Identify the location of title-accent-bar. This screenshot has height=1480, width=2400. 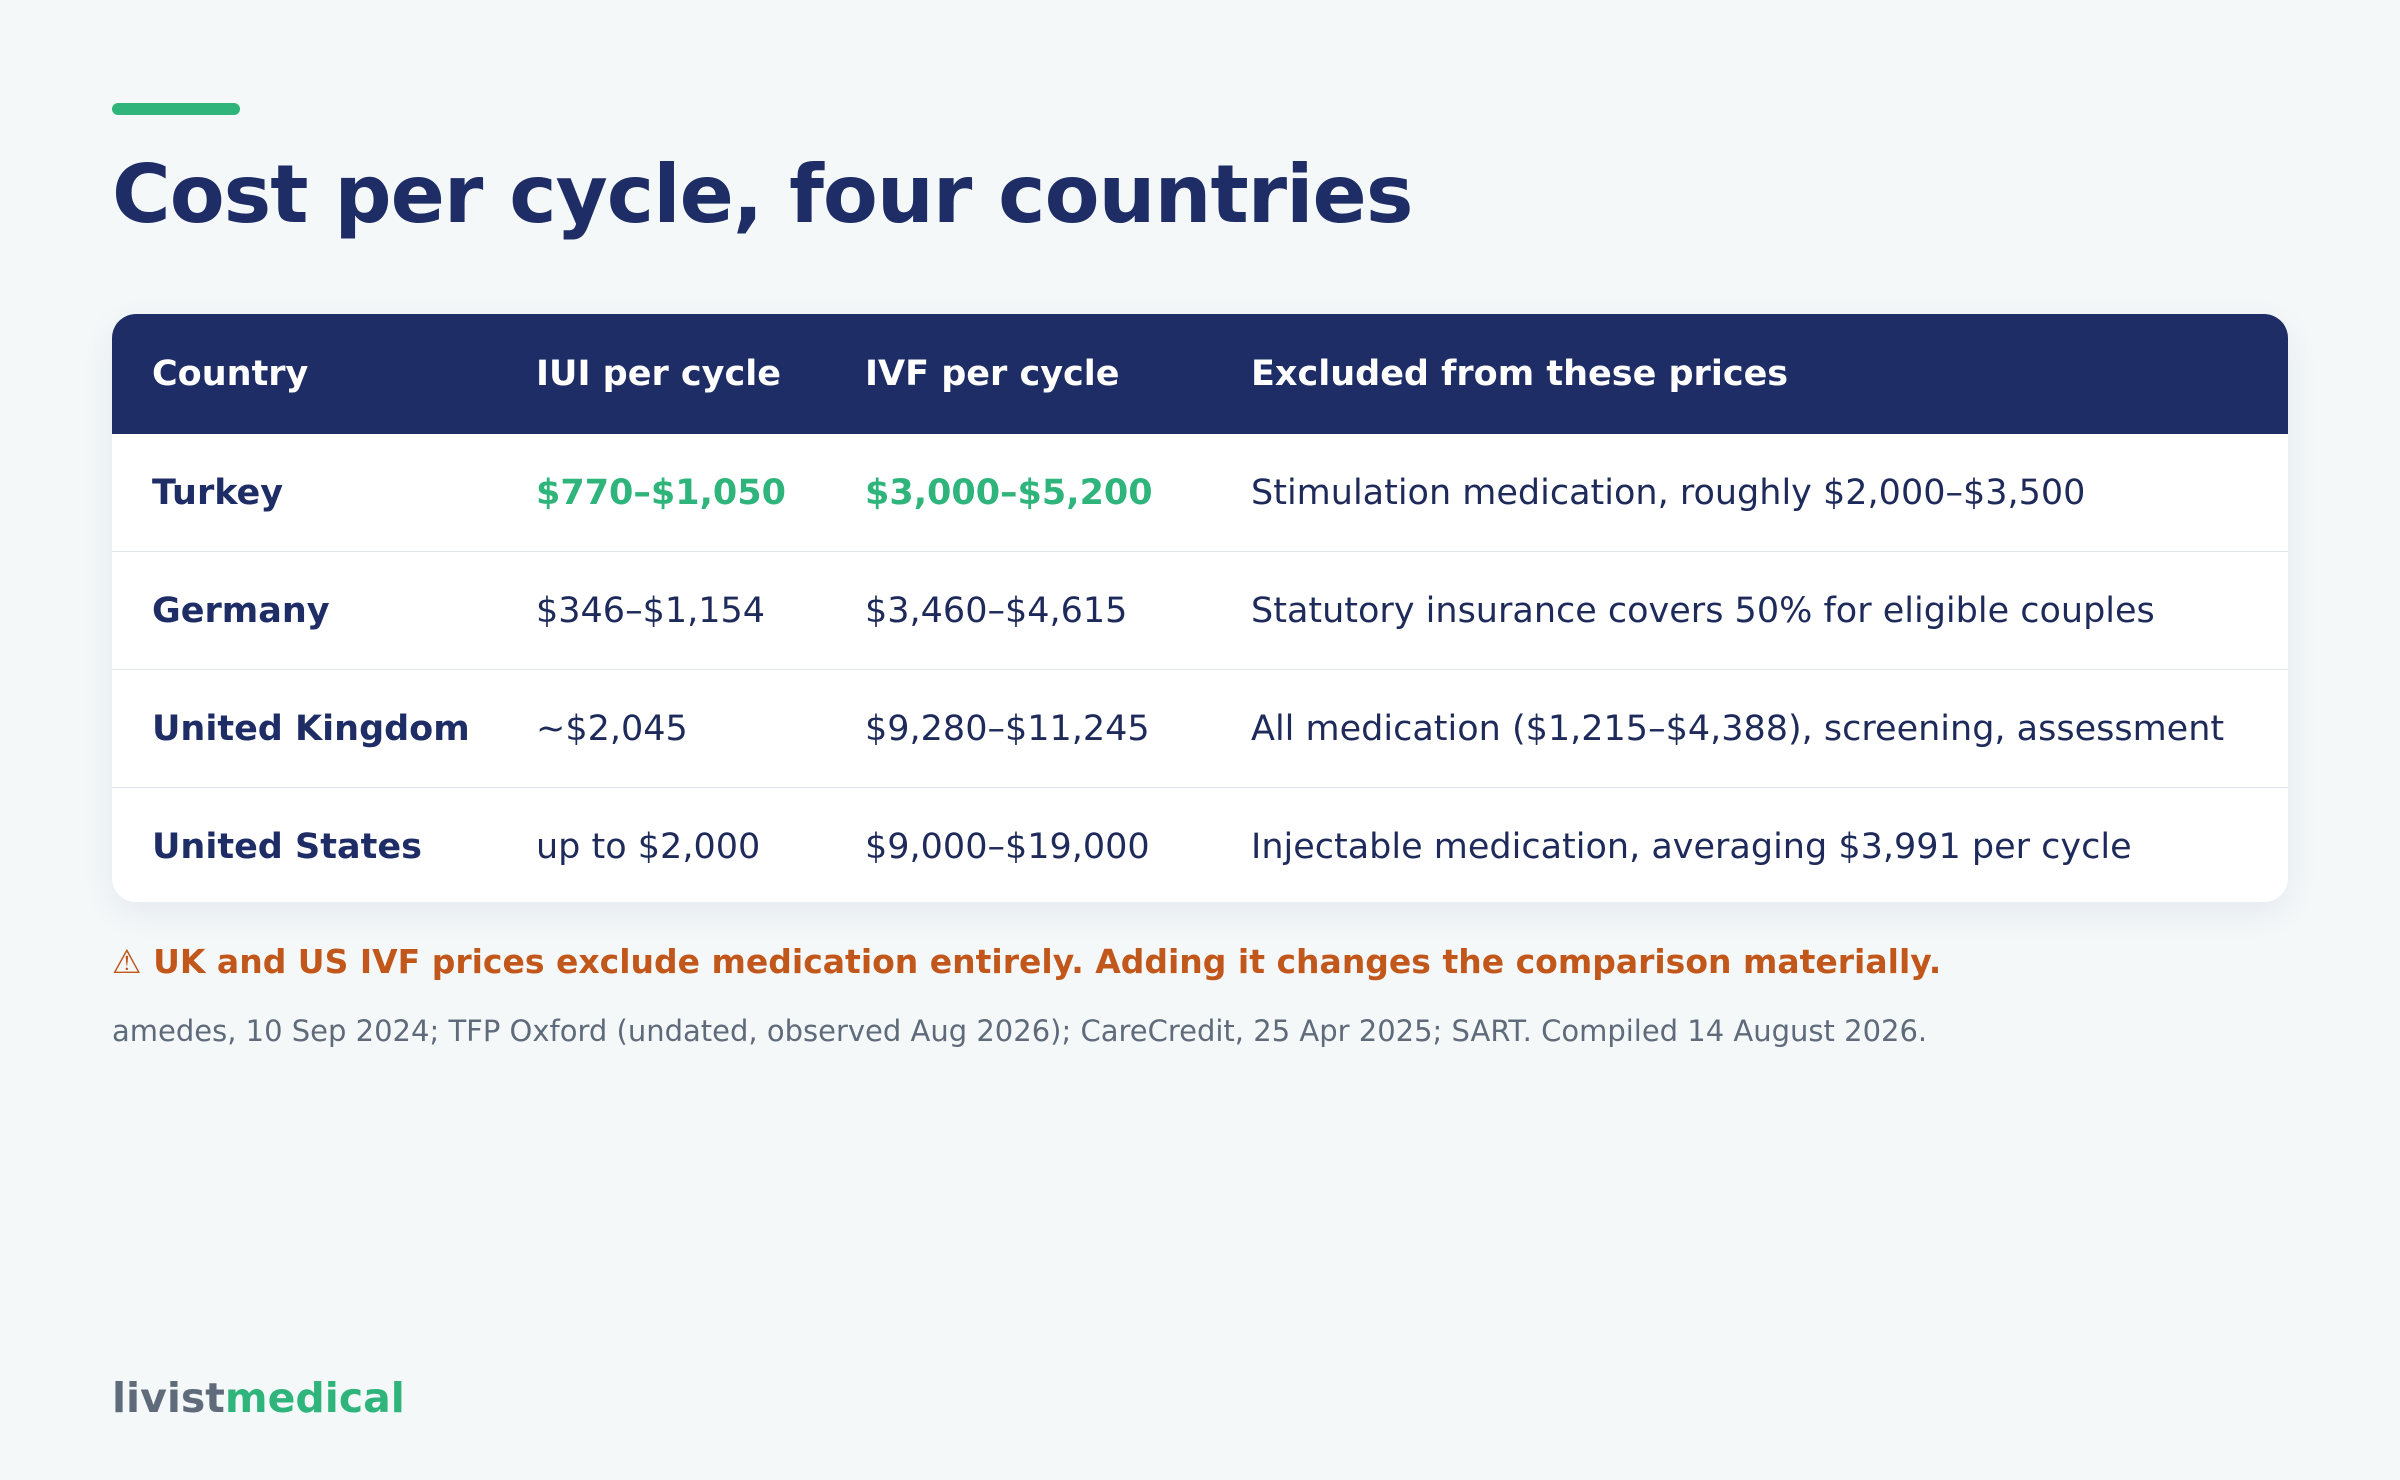
(176, 109).